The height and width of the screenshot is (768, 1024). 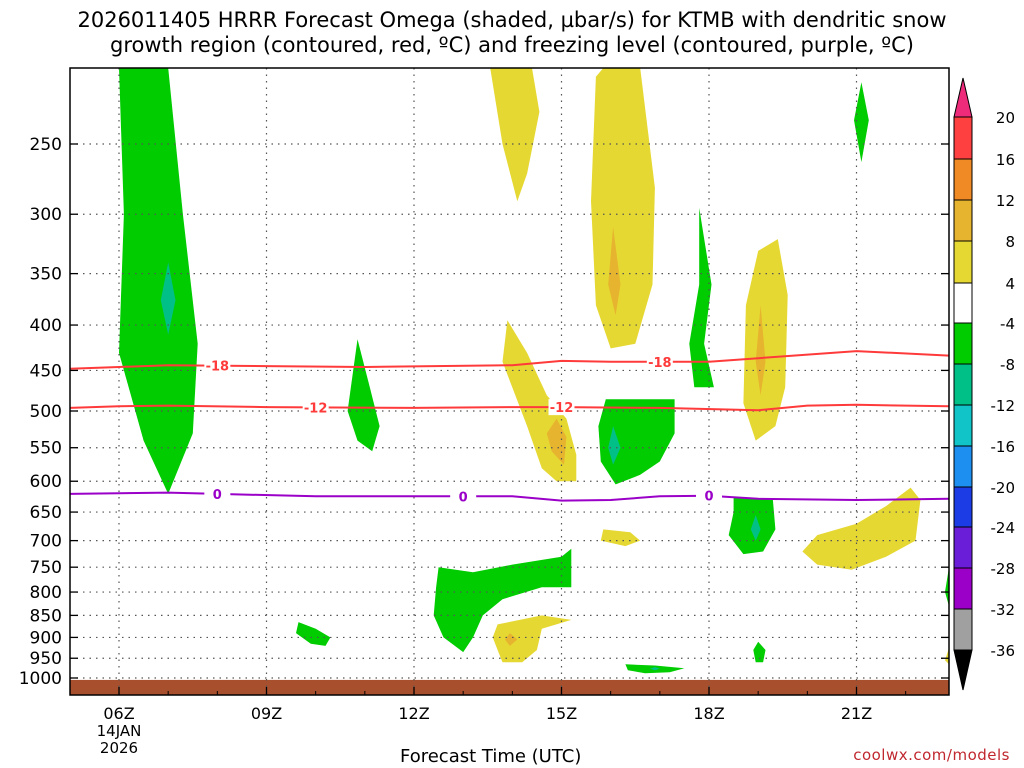 I want to click on x-tick-label: 12Z, so click(x=413, y=713).